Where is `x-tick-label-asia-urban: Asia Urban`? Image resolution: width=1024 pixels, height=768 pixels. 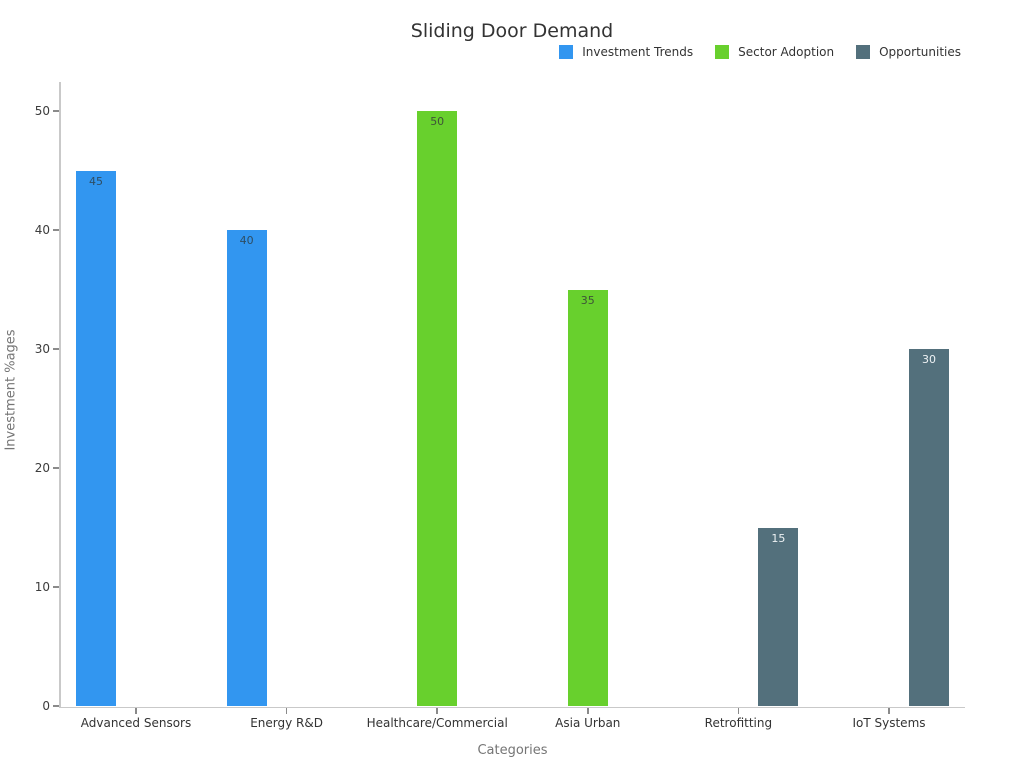
x-tick-label-asia-urban: Asia Urban is located at coordinates (588, 723).